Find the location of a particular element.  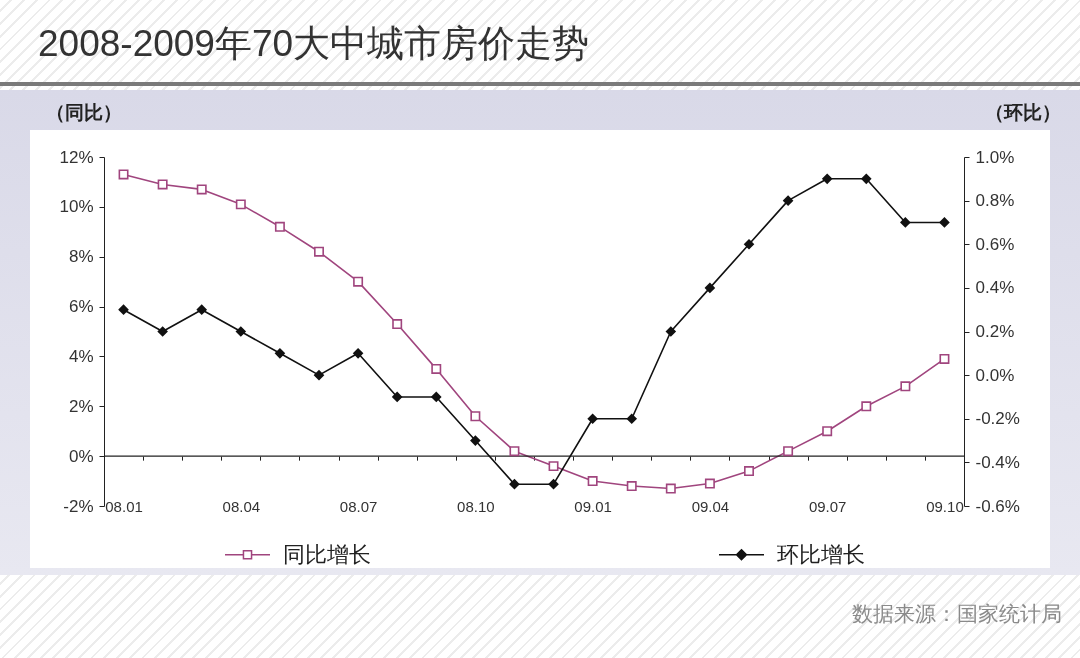

x-tick-label: 08.07 is located at coordinates (358, 506).